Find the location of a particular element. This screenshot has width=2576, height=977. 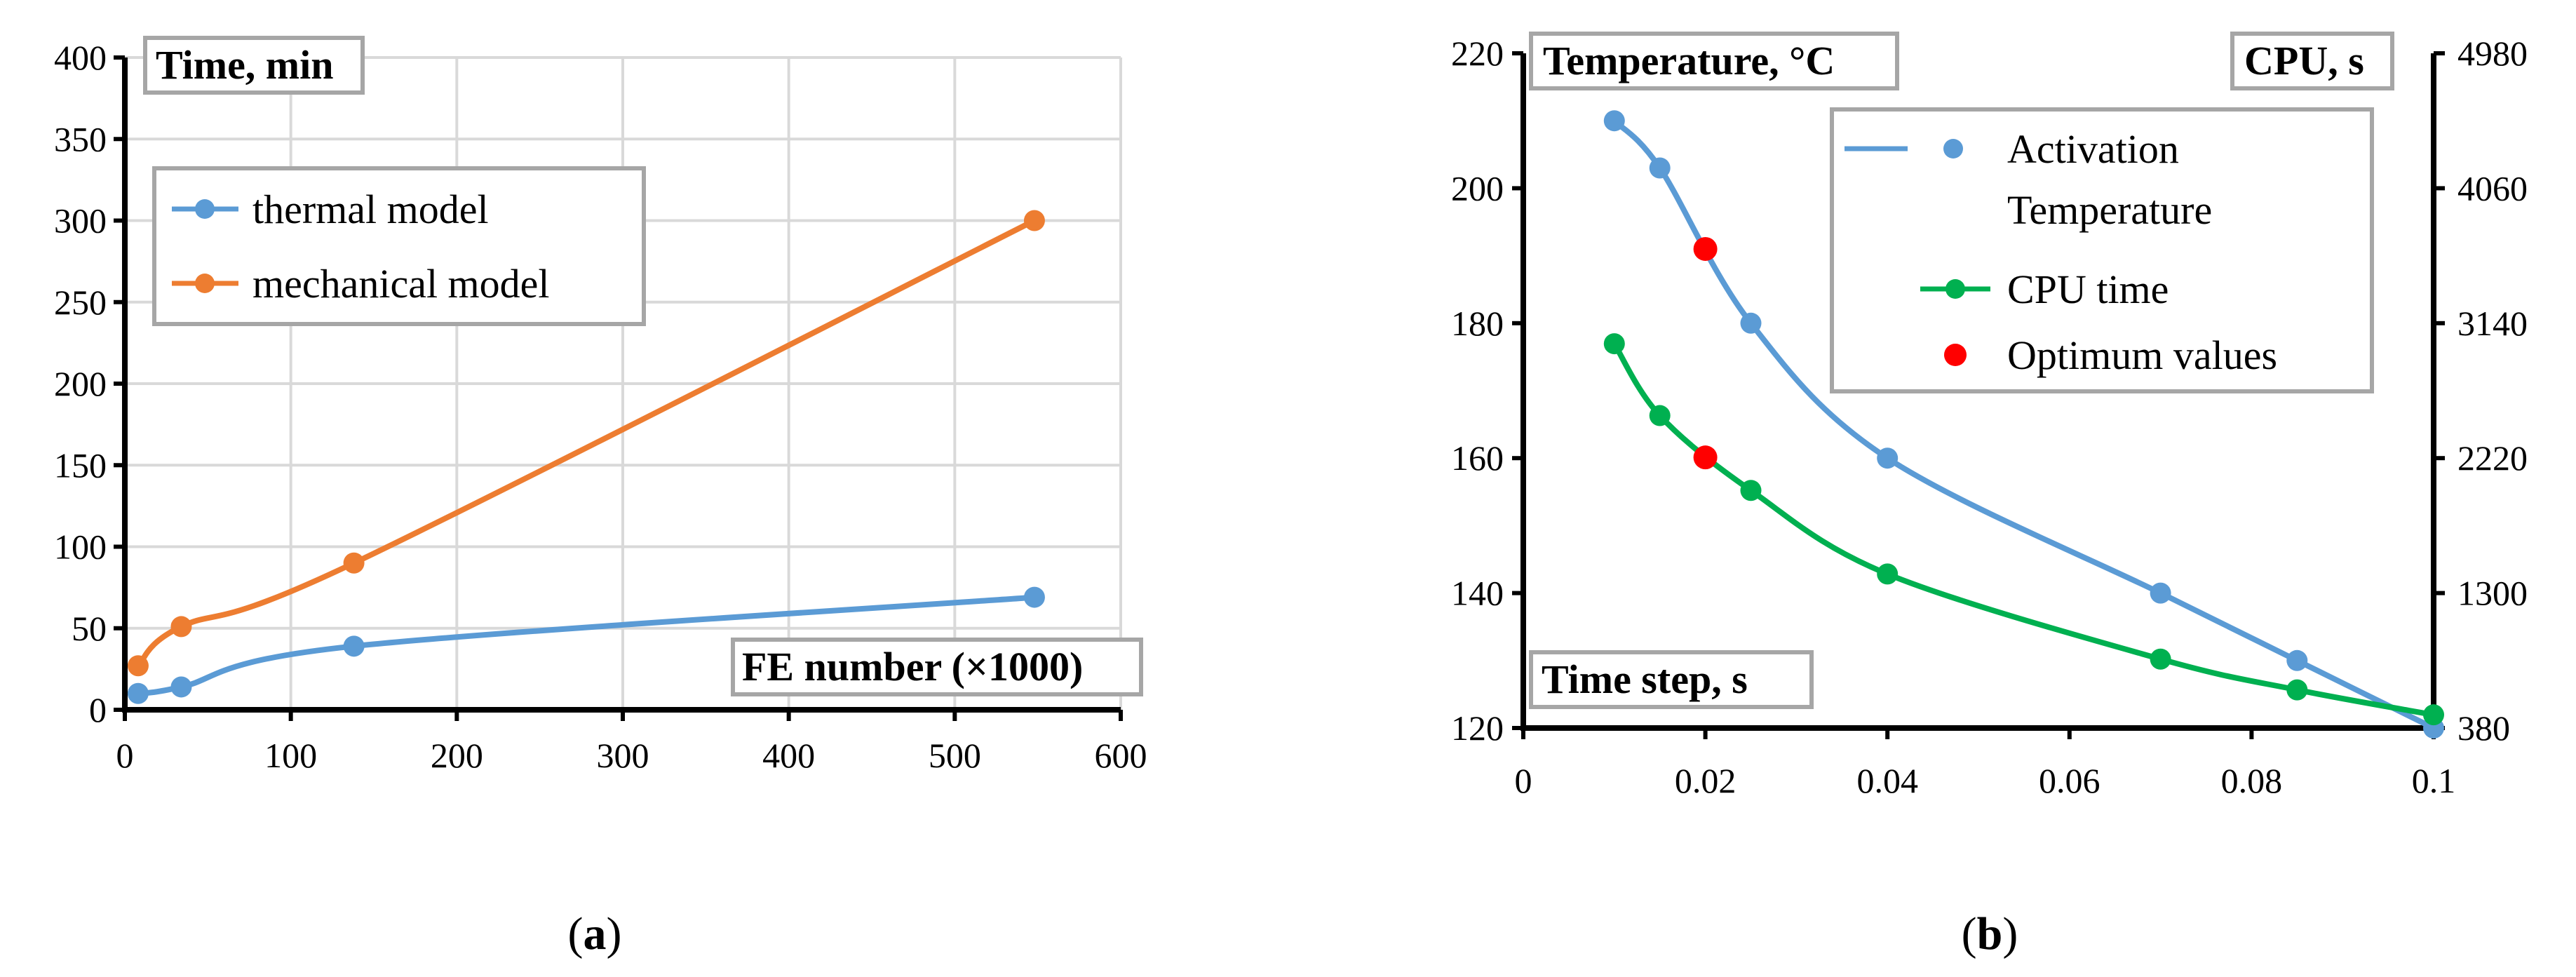

x-tick-label: 600 is located at coordinates (1121, 756).